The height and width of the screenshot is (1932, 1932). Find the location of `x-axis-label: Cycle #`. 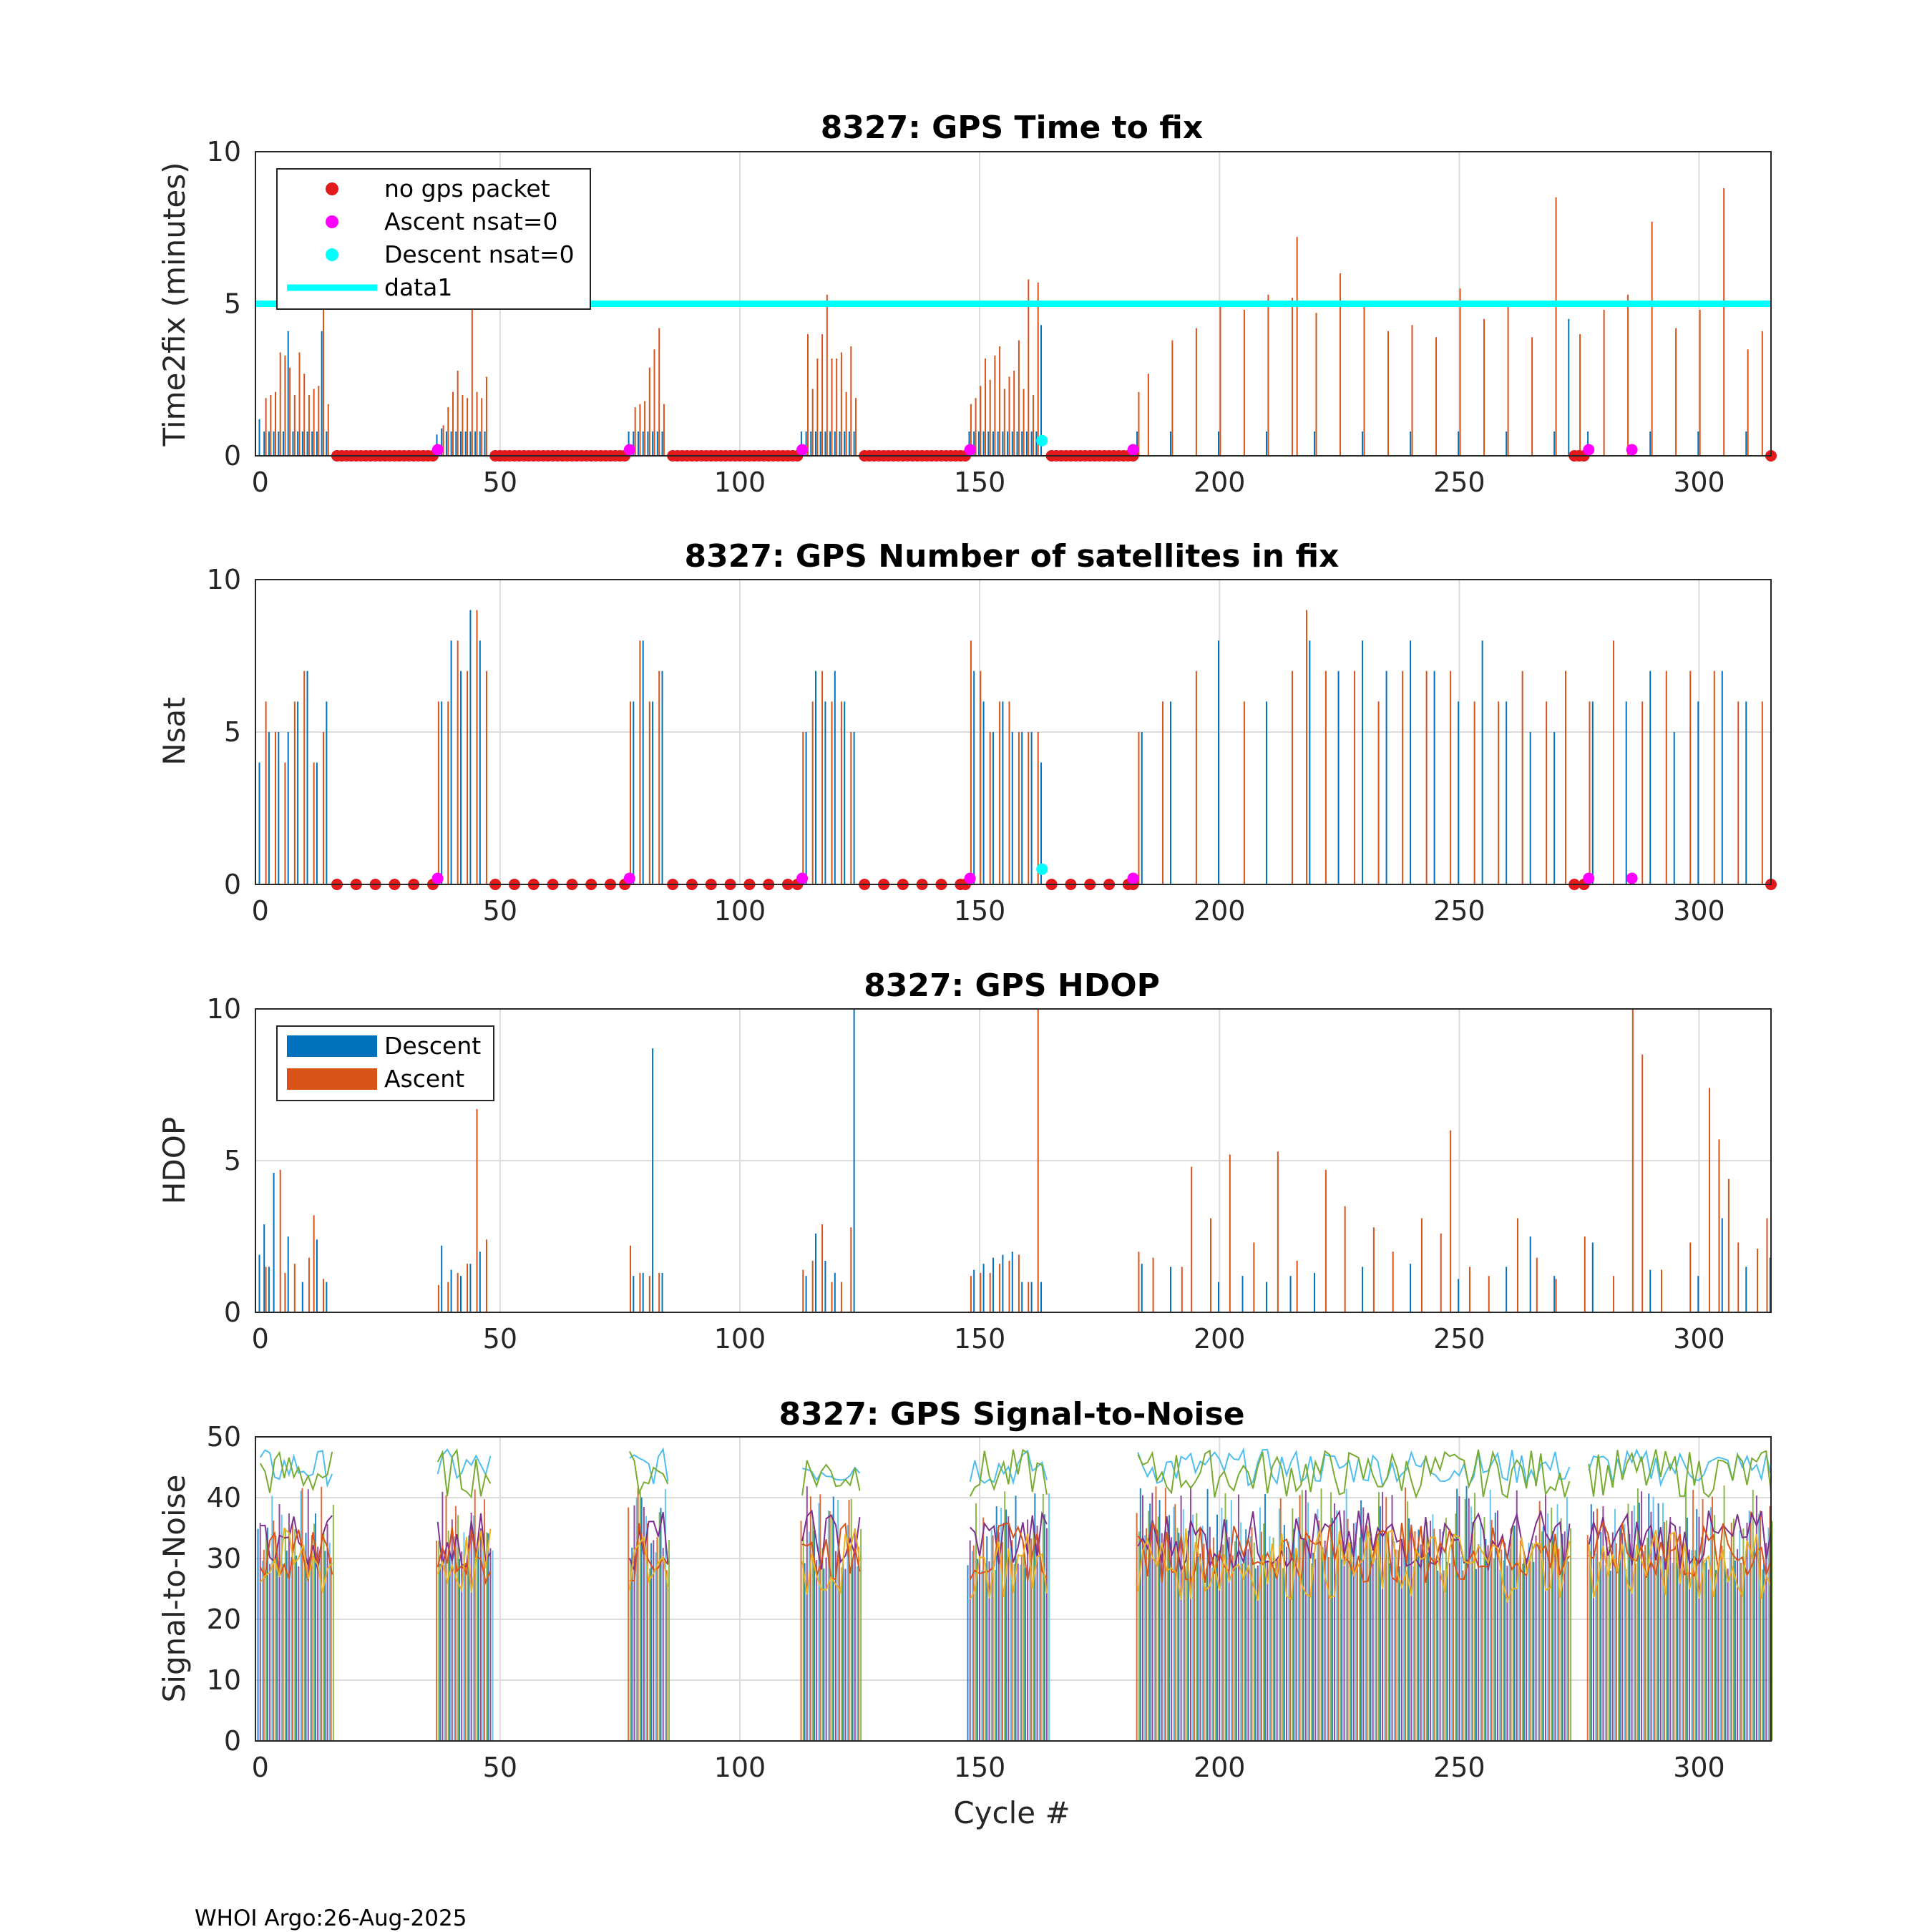

x-axis-label: Cycle # is located at coordinates (1011, 1813).